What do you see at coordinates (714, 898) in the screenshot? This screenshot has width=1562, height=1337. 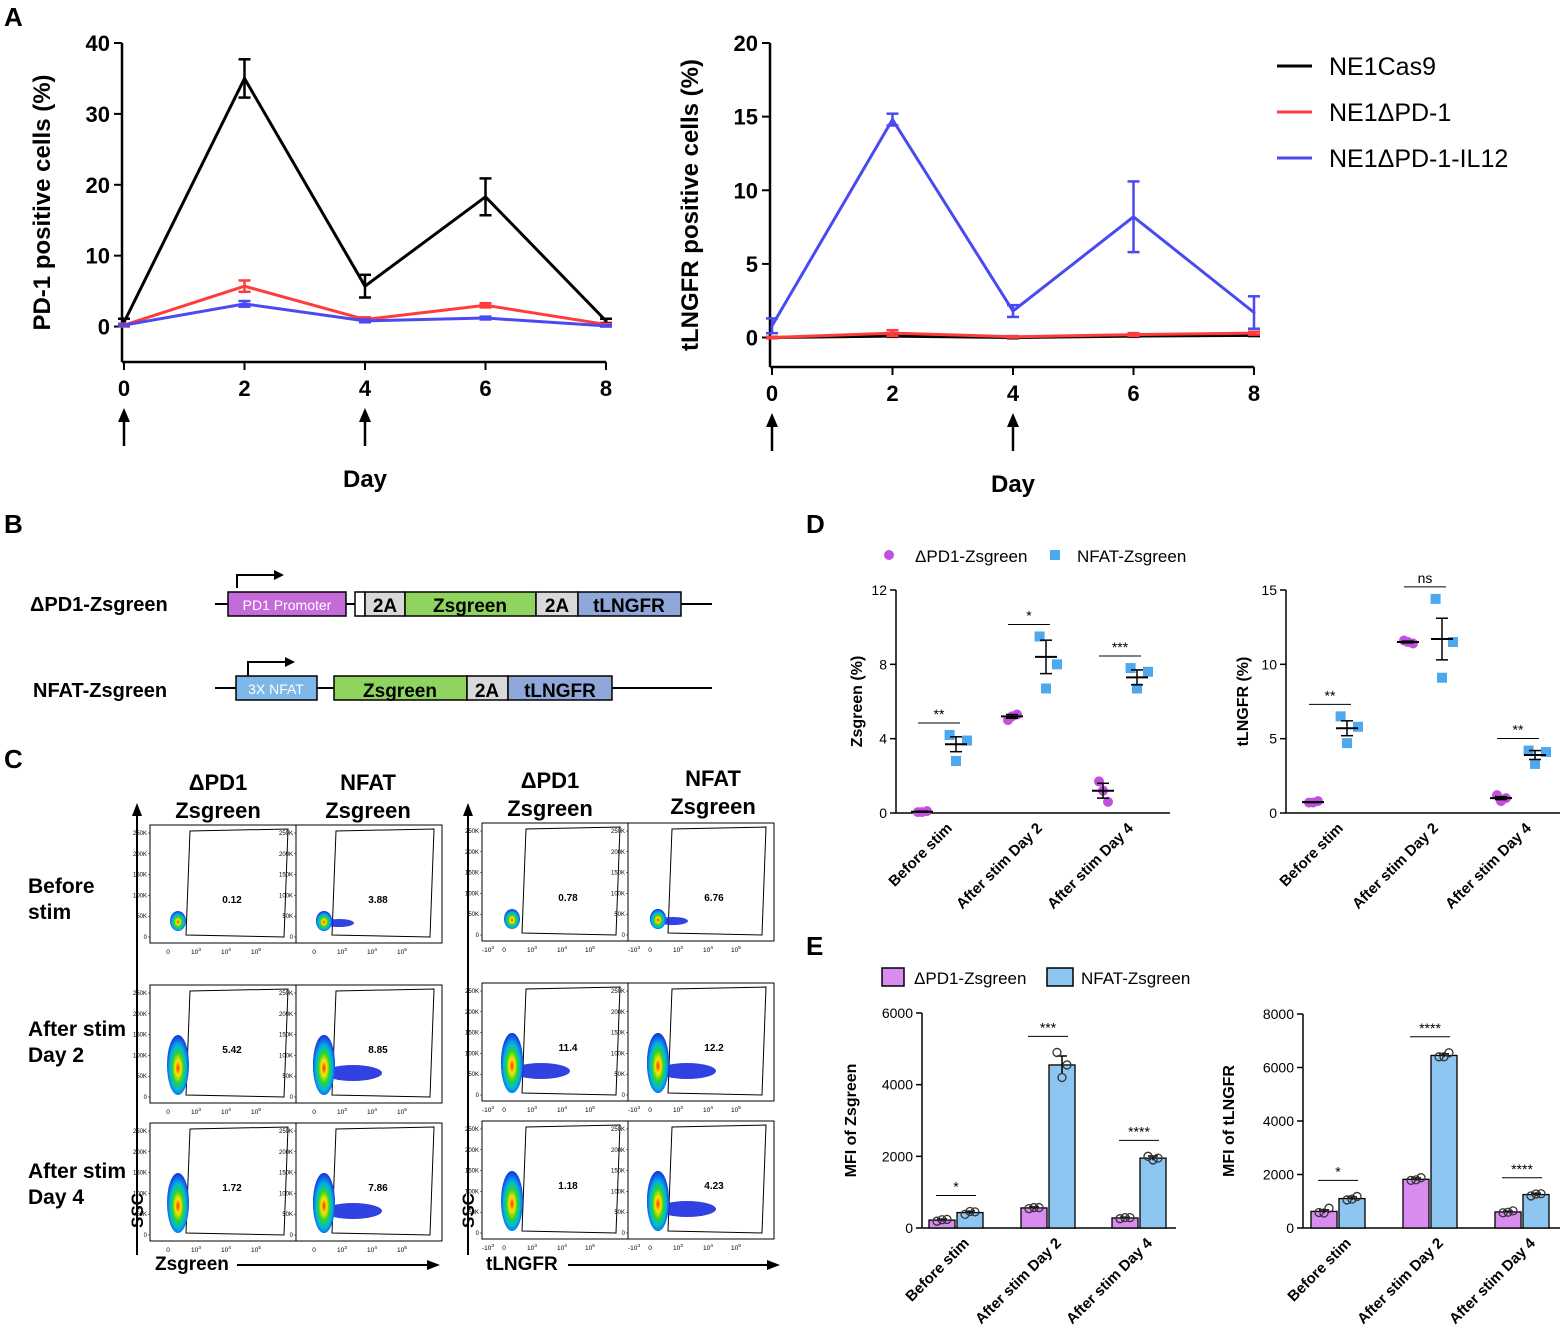 I see `gate-percent: 6.76` at bounding box center [714, 898].